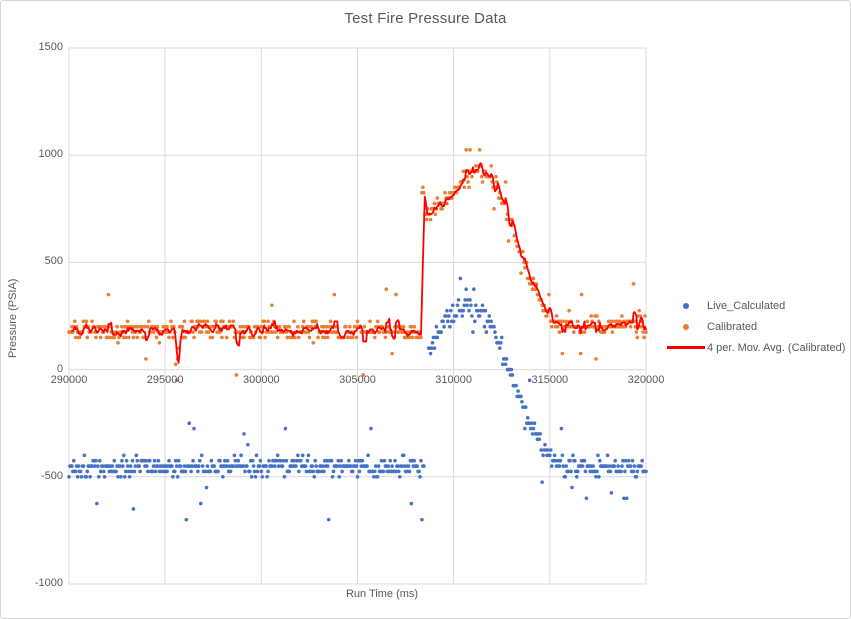 The image size is (851, 619). Describe the element at coordinates (382, 594) in the screenshot. I see `x-axis-title: Run Time (ms)` at that location.